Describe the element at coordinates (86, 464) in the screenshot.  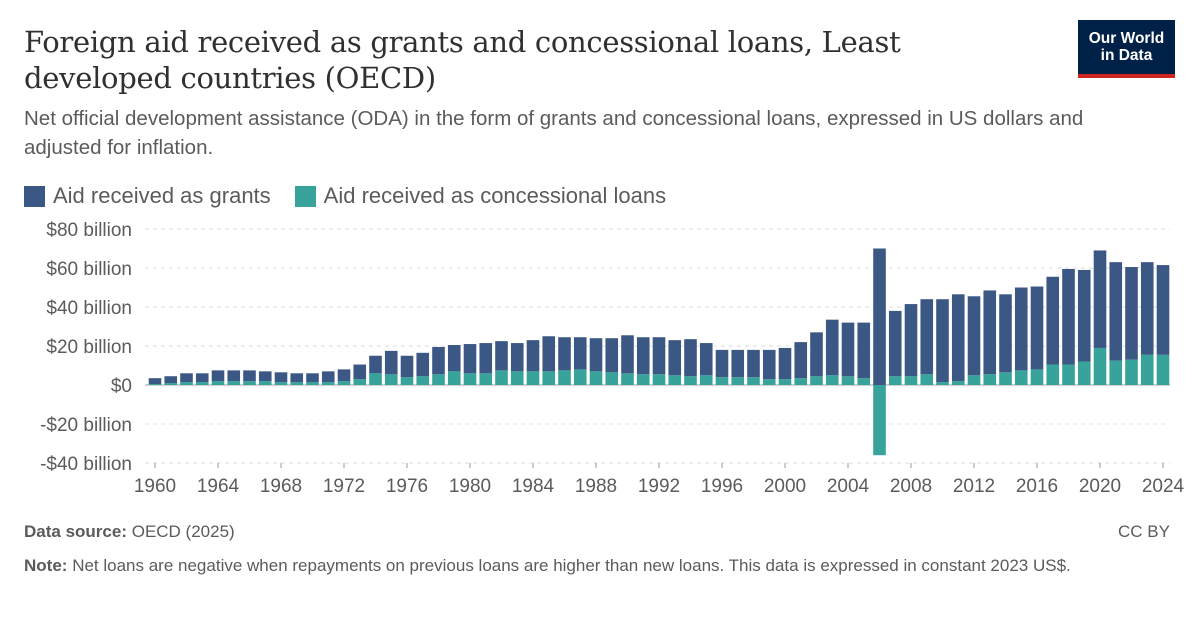
I see `y-tick-label: -$40 billion` at that location.